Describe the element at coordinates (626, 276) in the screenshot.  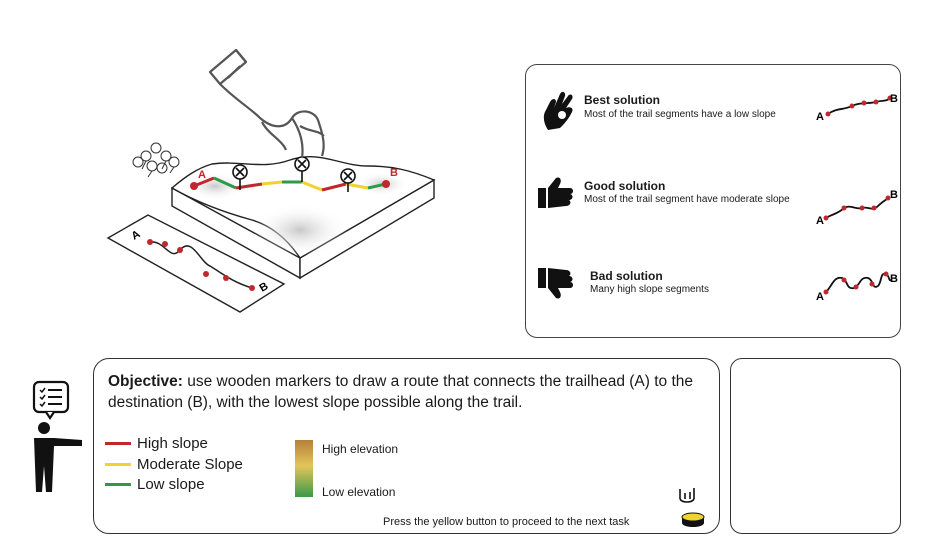
I see `bad-solution-title: Bad solution` at that location.